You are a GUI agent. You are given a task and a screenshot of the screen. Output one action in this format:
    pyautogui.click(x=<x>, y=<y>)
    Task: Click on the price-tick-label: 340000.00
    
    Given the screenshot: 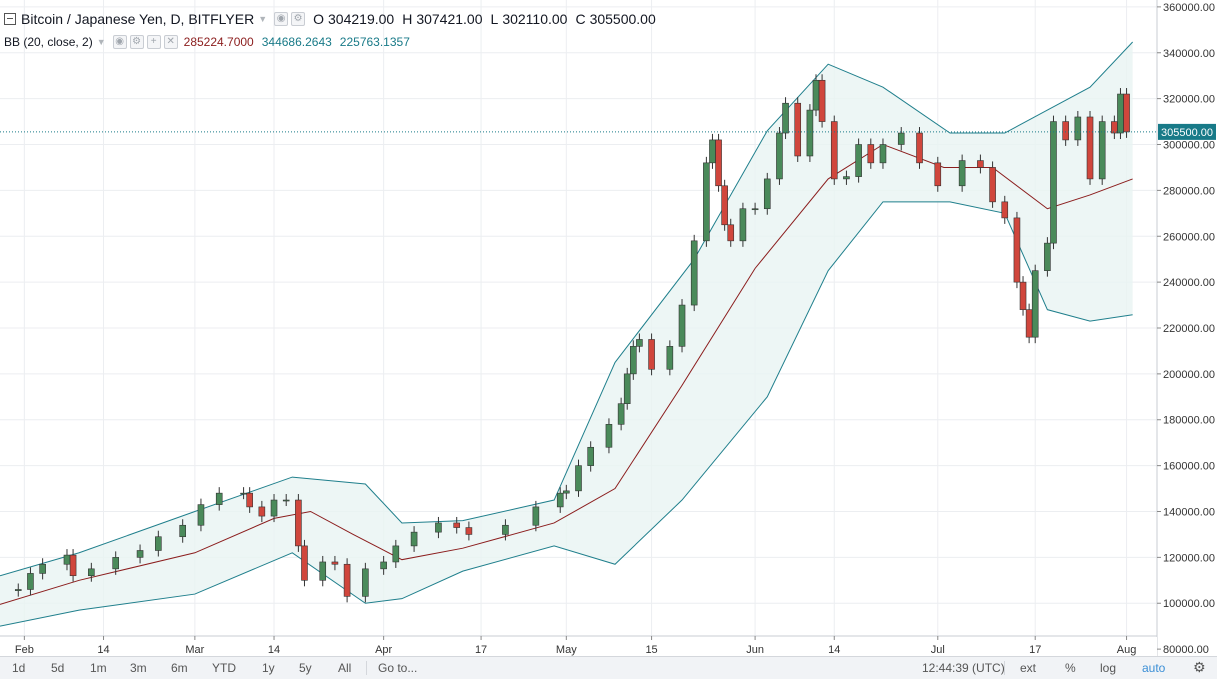 What is the action you would take?
    pyautogui.click(x=1189, y=54)
    